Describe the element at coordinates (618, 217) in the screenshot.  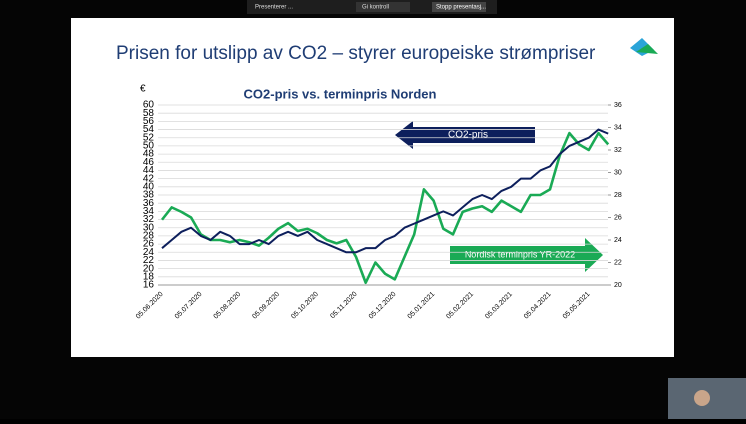
I see `y2-tick-label: 26` at that location.